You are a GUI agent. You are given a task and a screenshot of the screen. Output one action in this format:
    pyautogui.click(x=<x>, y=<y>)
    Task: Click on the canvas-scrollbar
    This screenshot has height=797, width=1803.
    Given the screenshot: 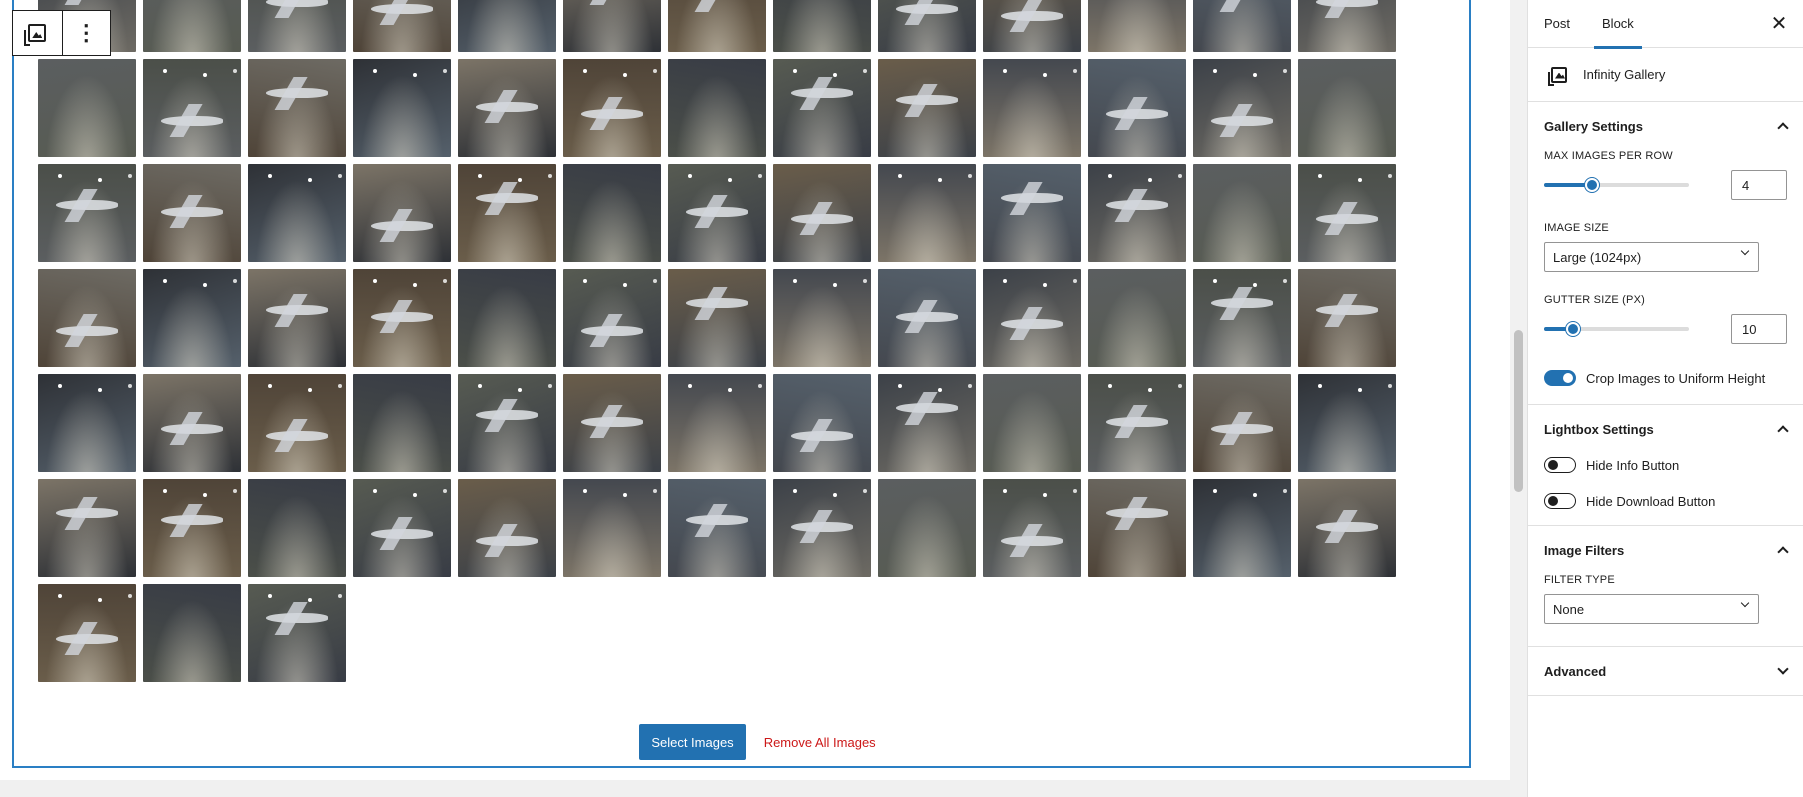 What is the action you would take?
    pyautogui.click(x=1518, y=398)
    